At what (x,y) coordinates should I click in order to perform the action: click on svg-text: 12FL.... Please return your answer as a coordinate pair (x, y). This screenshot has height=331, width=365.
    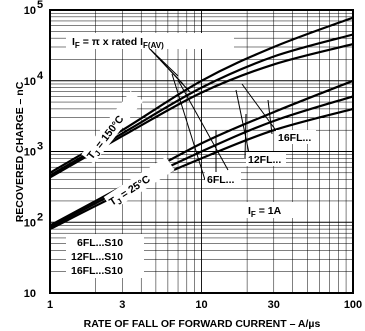
    Looking at the image, I should click on (264, 160).